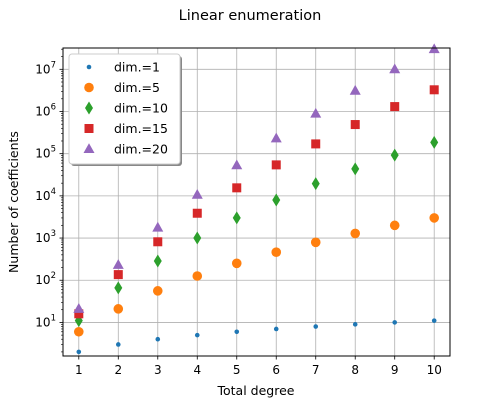 This screenshot has height=400, width=500. I want to click on y-tick-label: 10⁶, so click(45, 110).